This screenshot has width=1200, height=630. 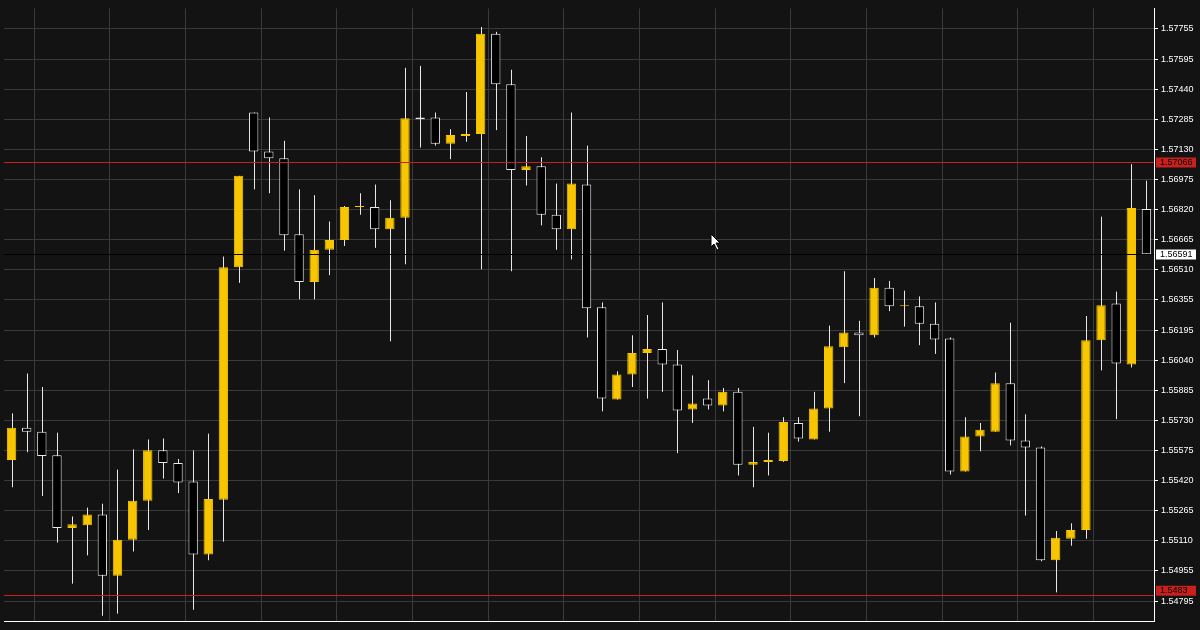 I want to click on y-tick-label: 1.55730, so click(x=1177, y=420).